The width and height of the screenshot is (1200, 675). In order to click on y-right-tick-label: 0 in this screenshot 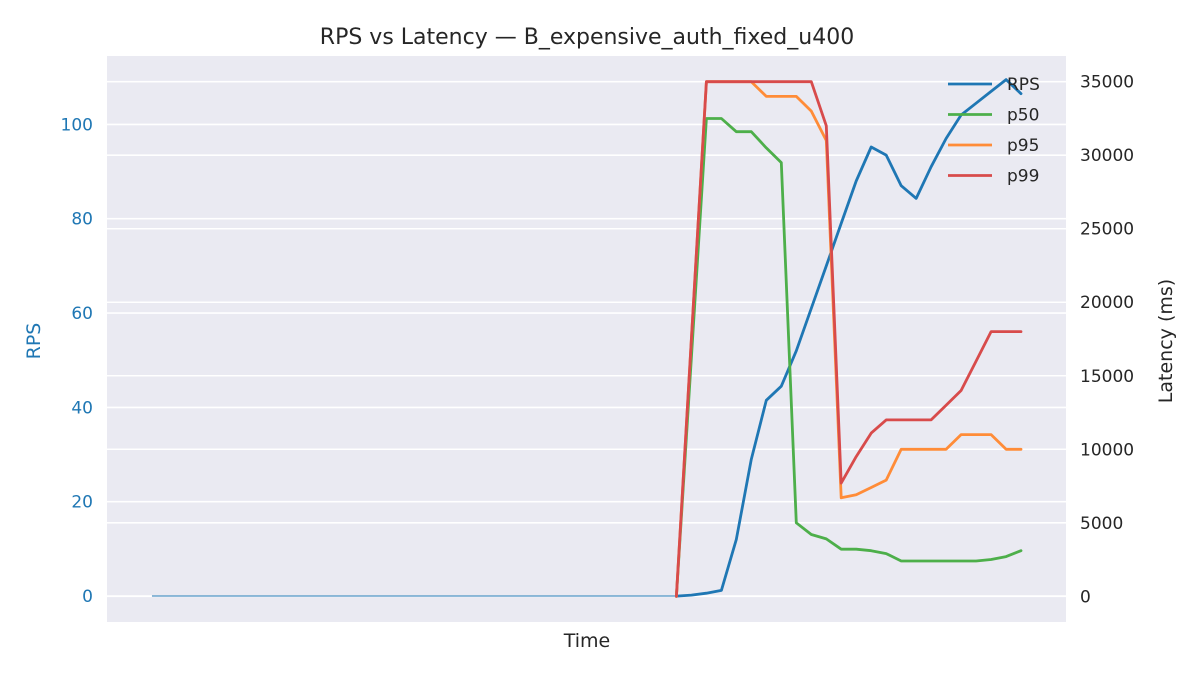, I will do `click(1085, 597)`.